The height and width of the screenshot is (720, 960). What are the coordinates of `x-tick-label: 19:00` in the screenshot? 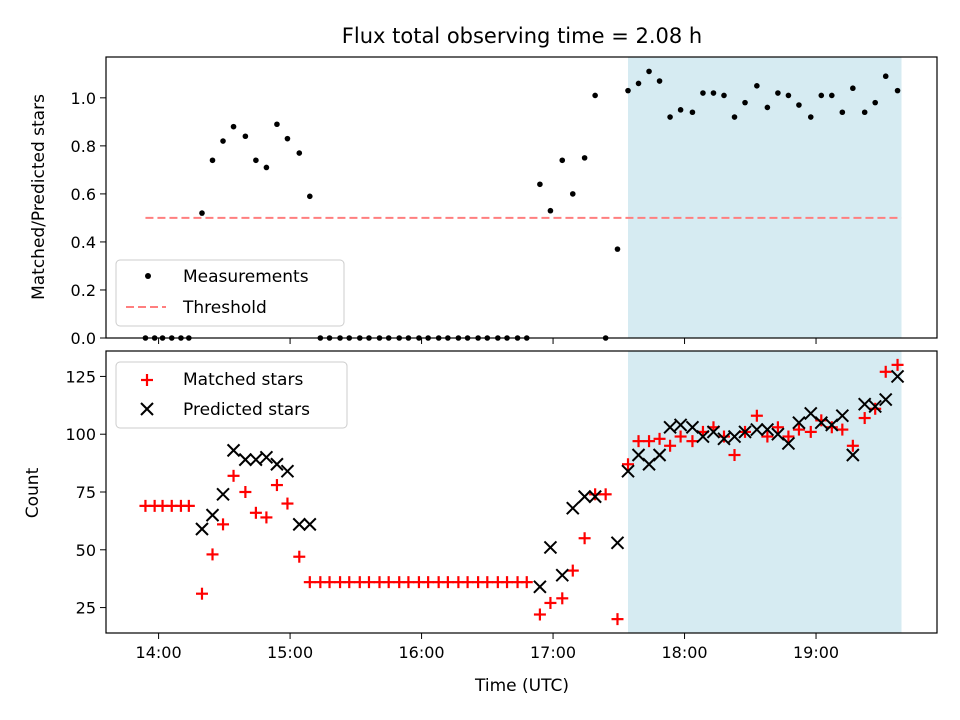 It's located at (816, 652).